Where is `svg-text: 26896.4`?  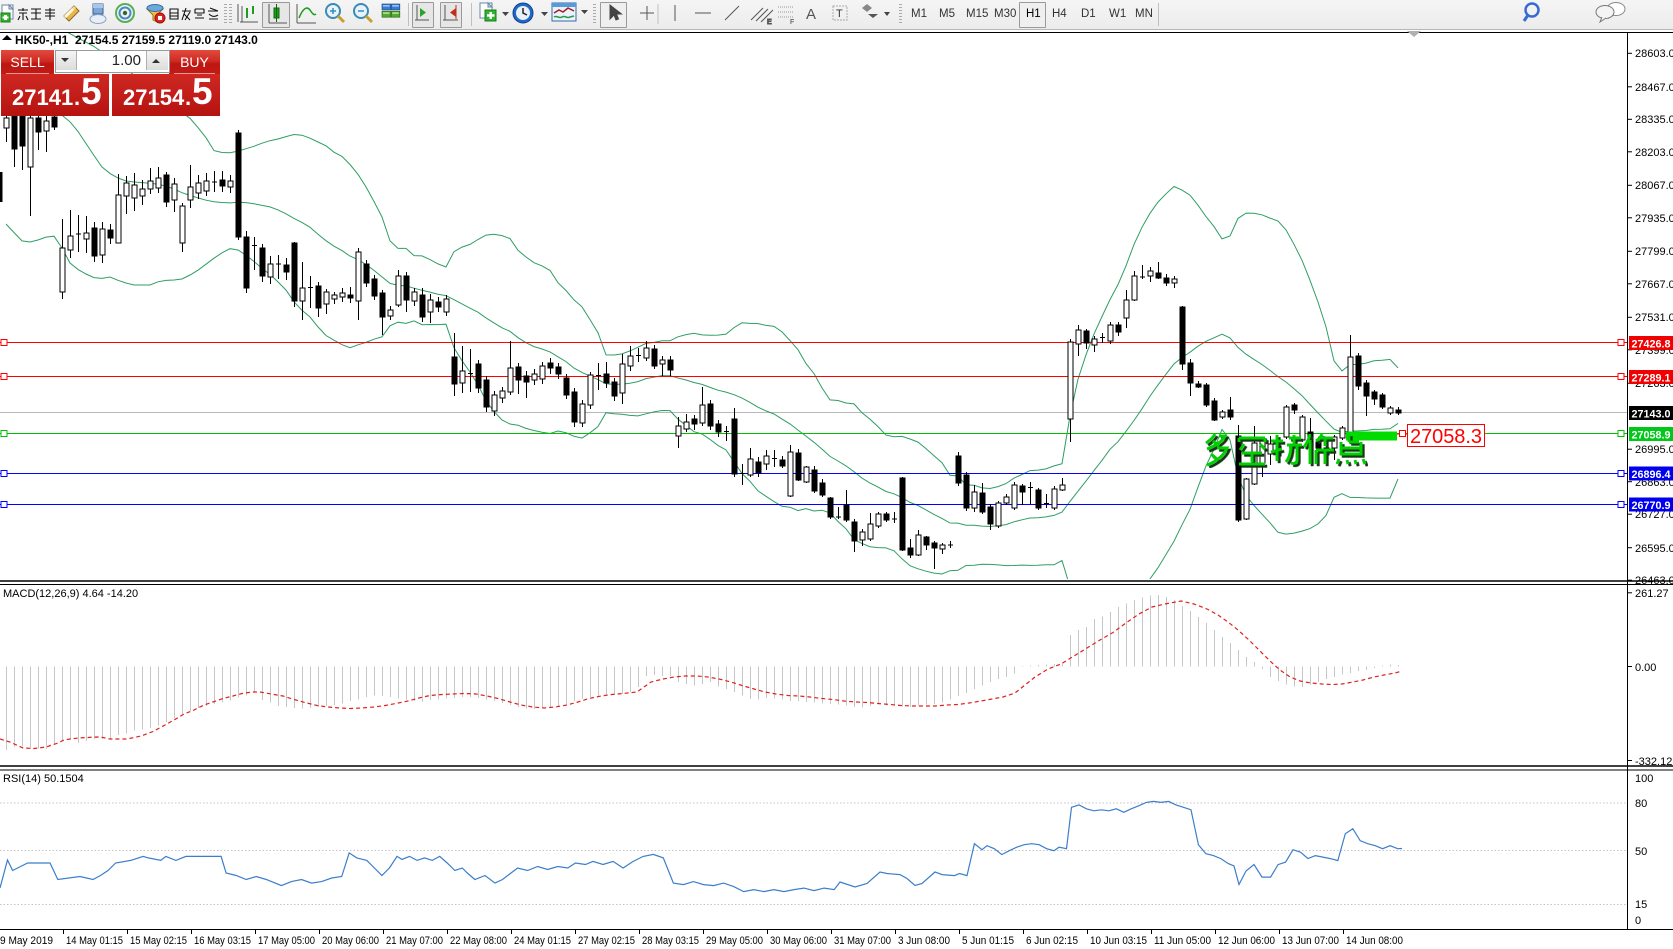
svg-text: 26896.4 is located at coordinates (1652, 475).